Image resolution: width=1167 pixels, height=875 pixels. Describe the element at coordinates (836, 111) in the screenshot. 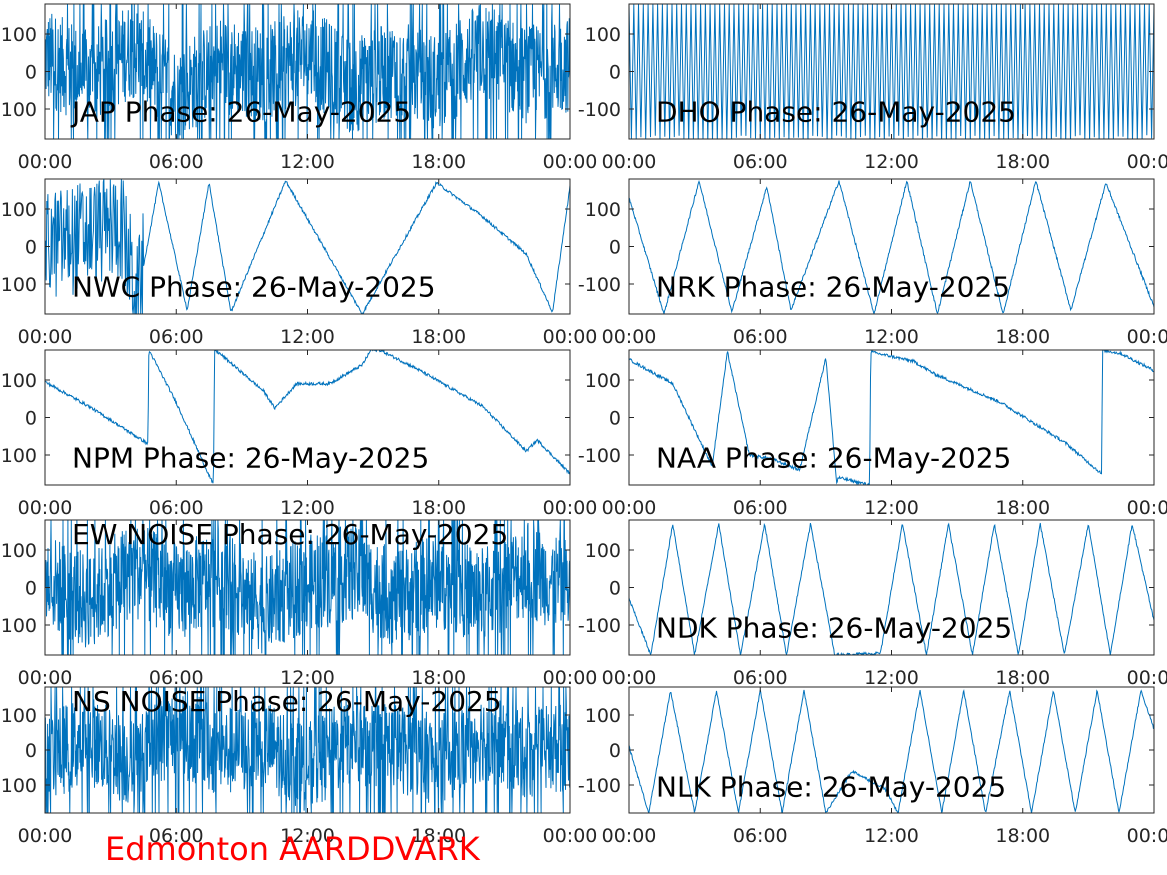

I see `panel-title: DHO Phase: 26-May-2025` at that location.